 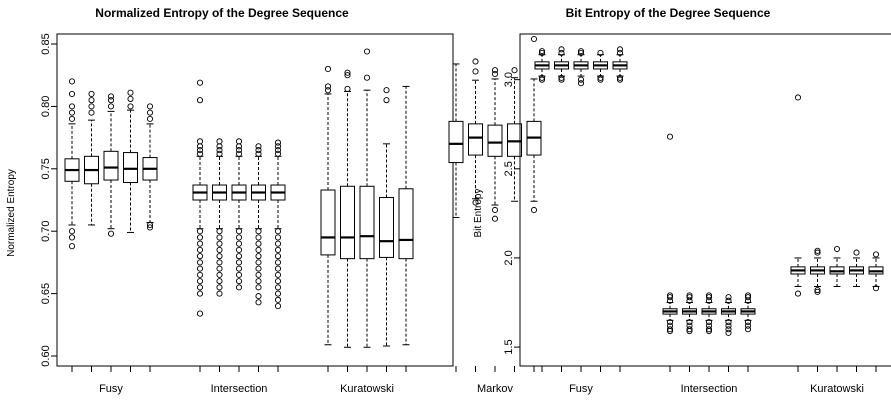 What do you see at coordinates (46, 106) in the screenshot?
I see `y-tick-label: 0.80` at bounding box center [46, 106].